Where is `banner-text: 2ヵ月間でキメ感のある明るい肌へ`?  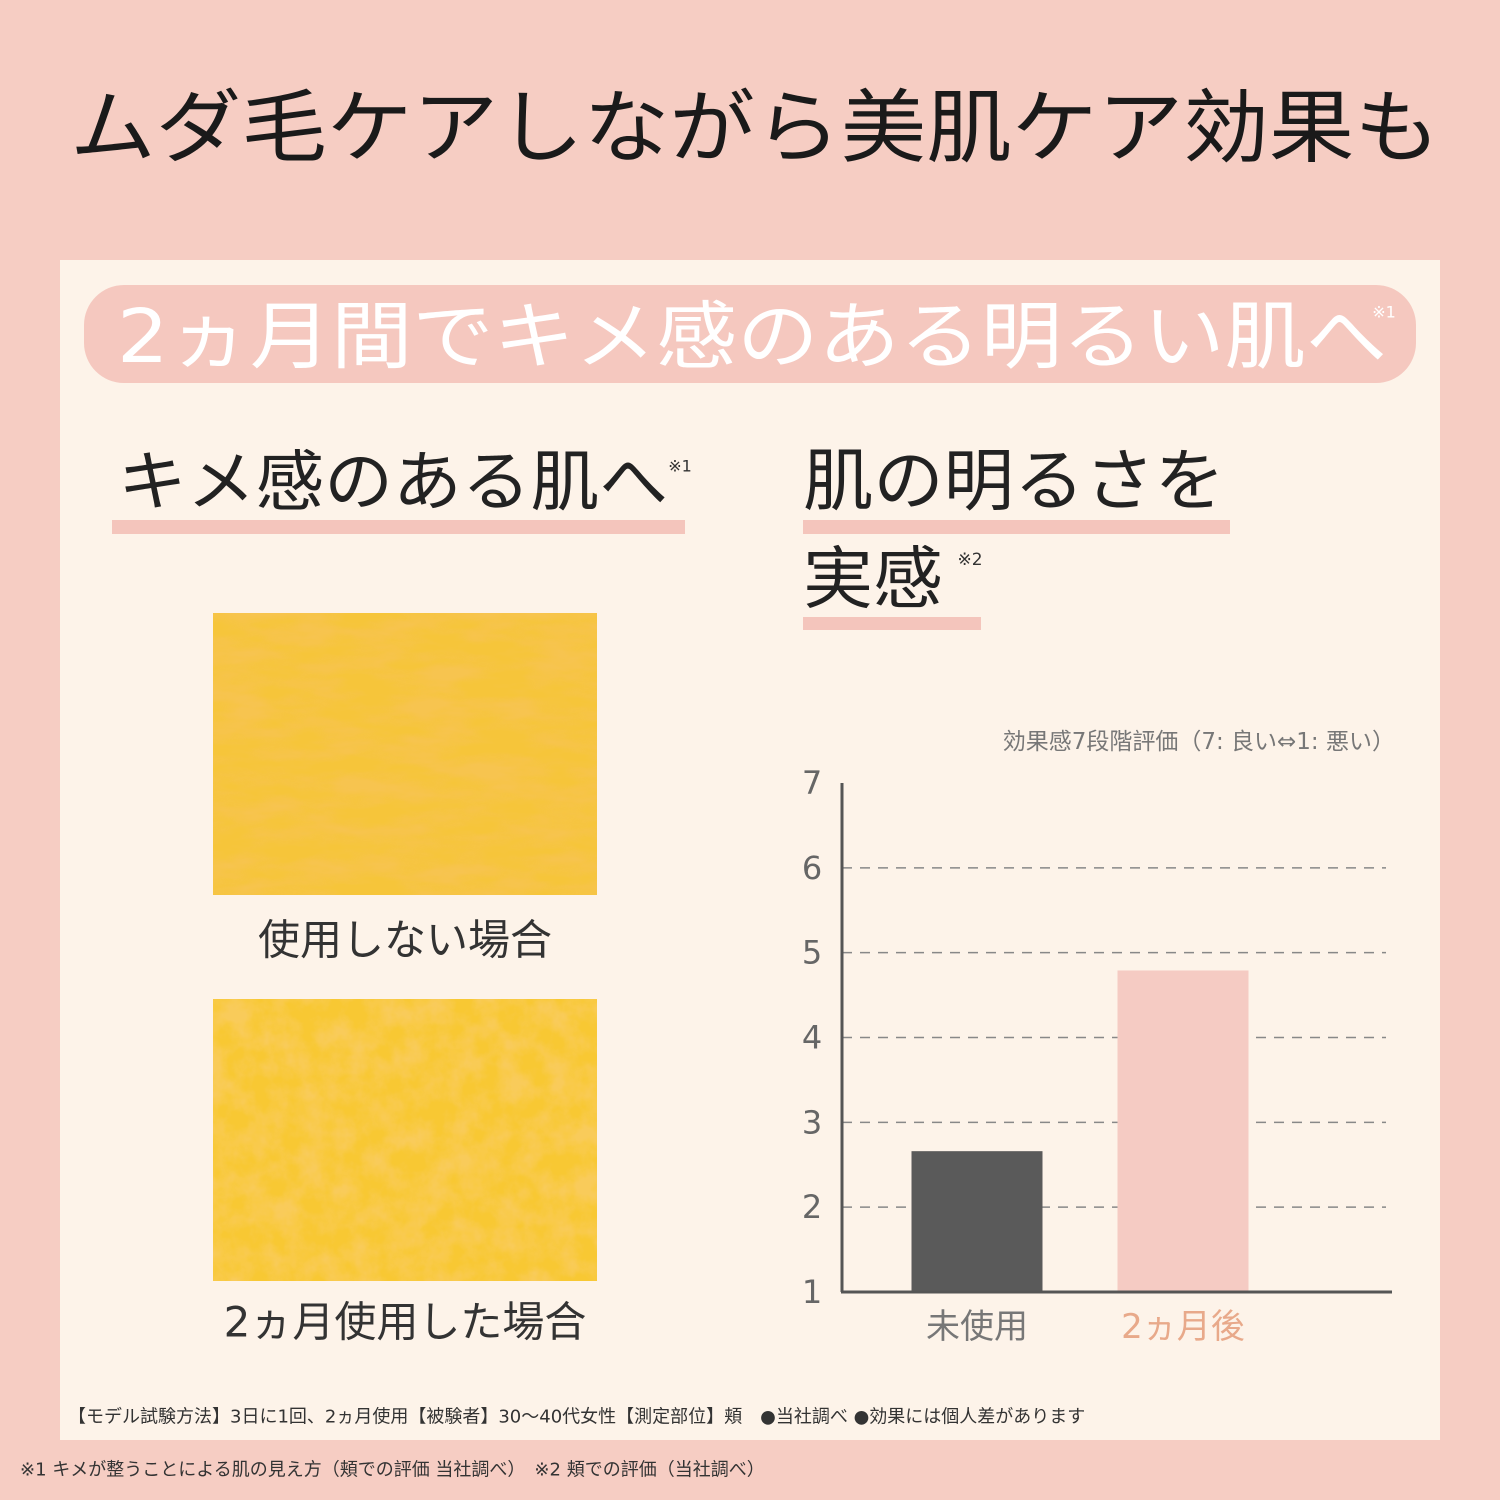
banner-text: 2ヵ月間でキメ感のある明るい肌へ is located at coordinates (752, 337).